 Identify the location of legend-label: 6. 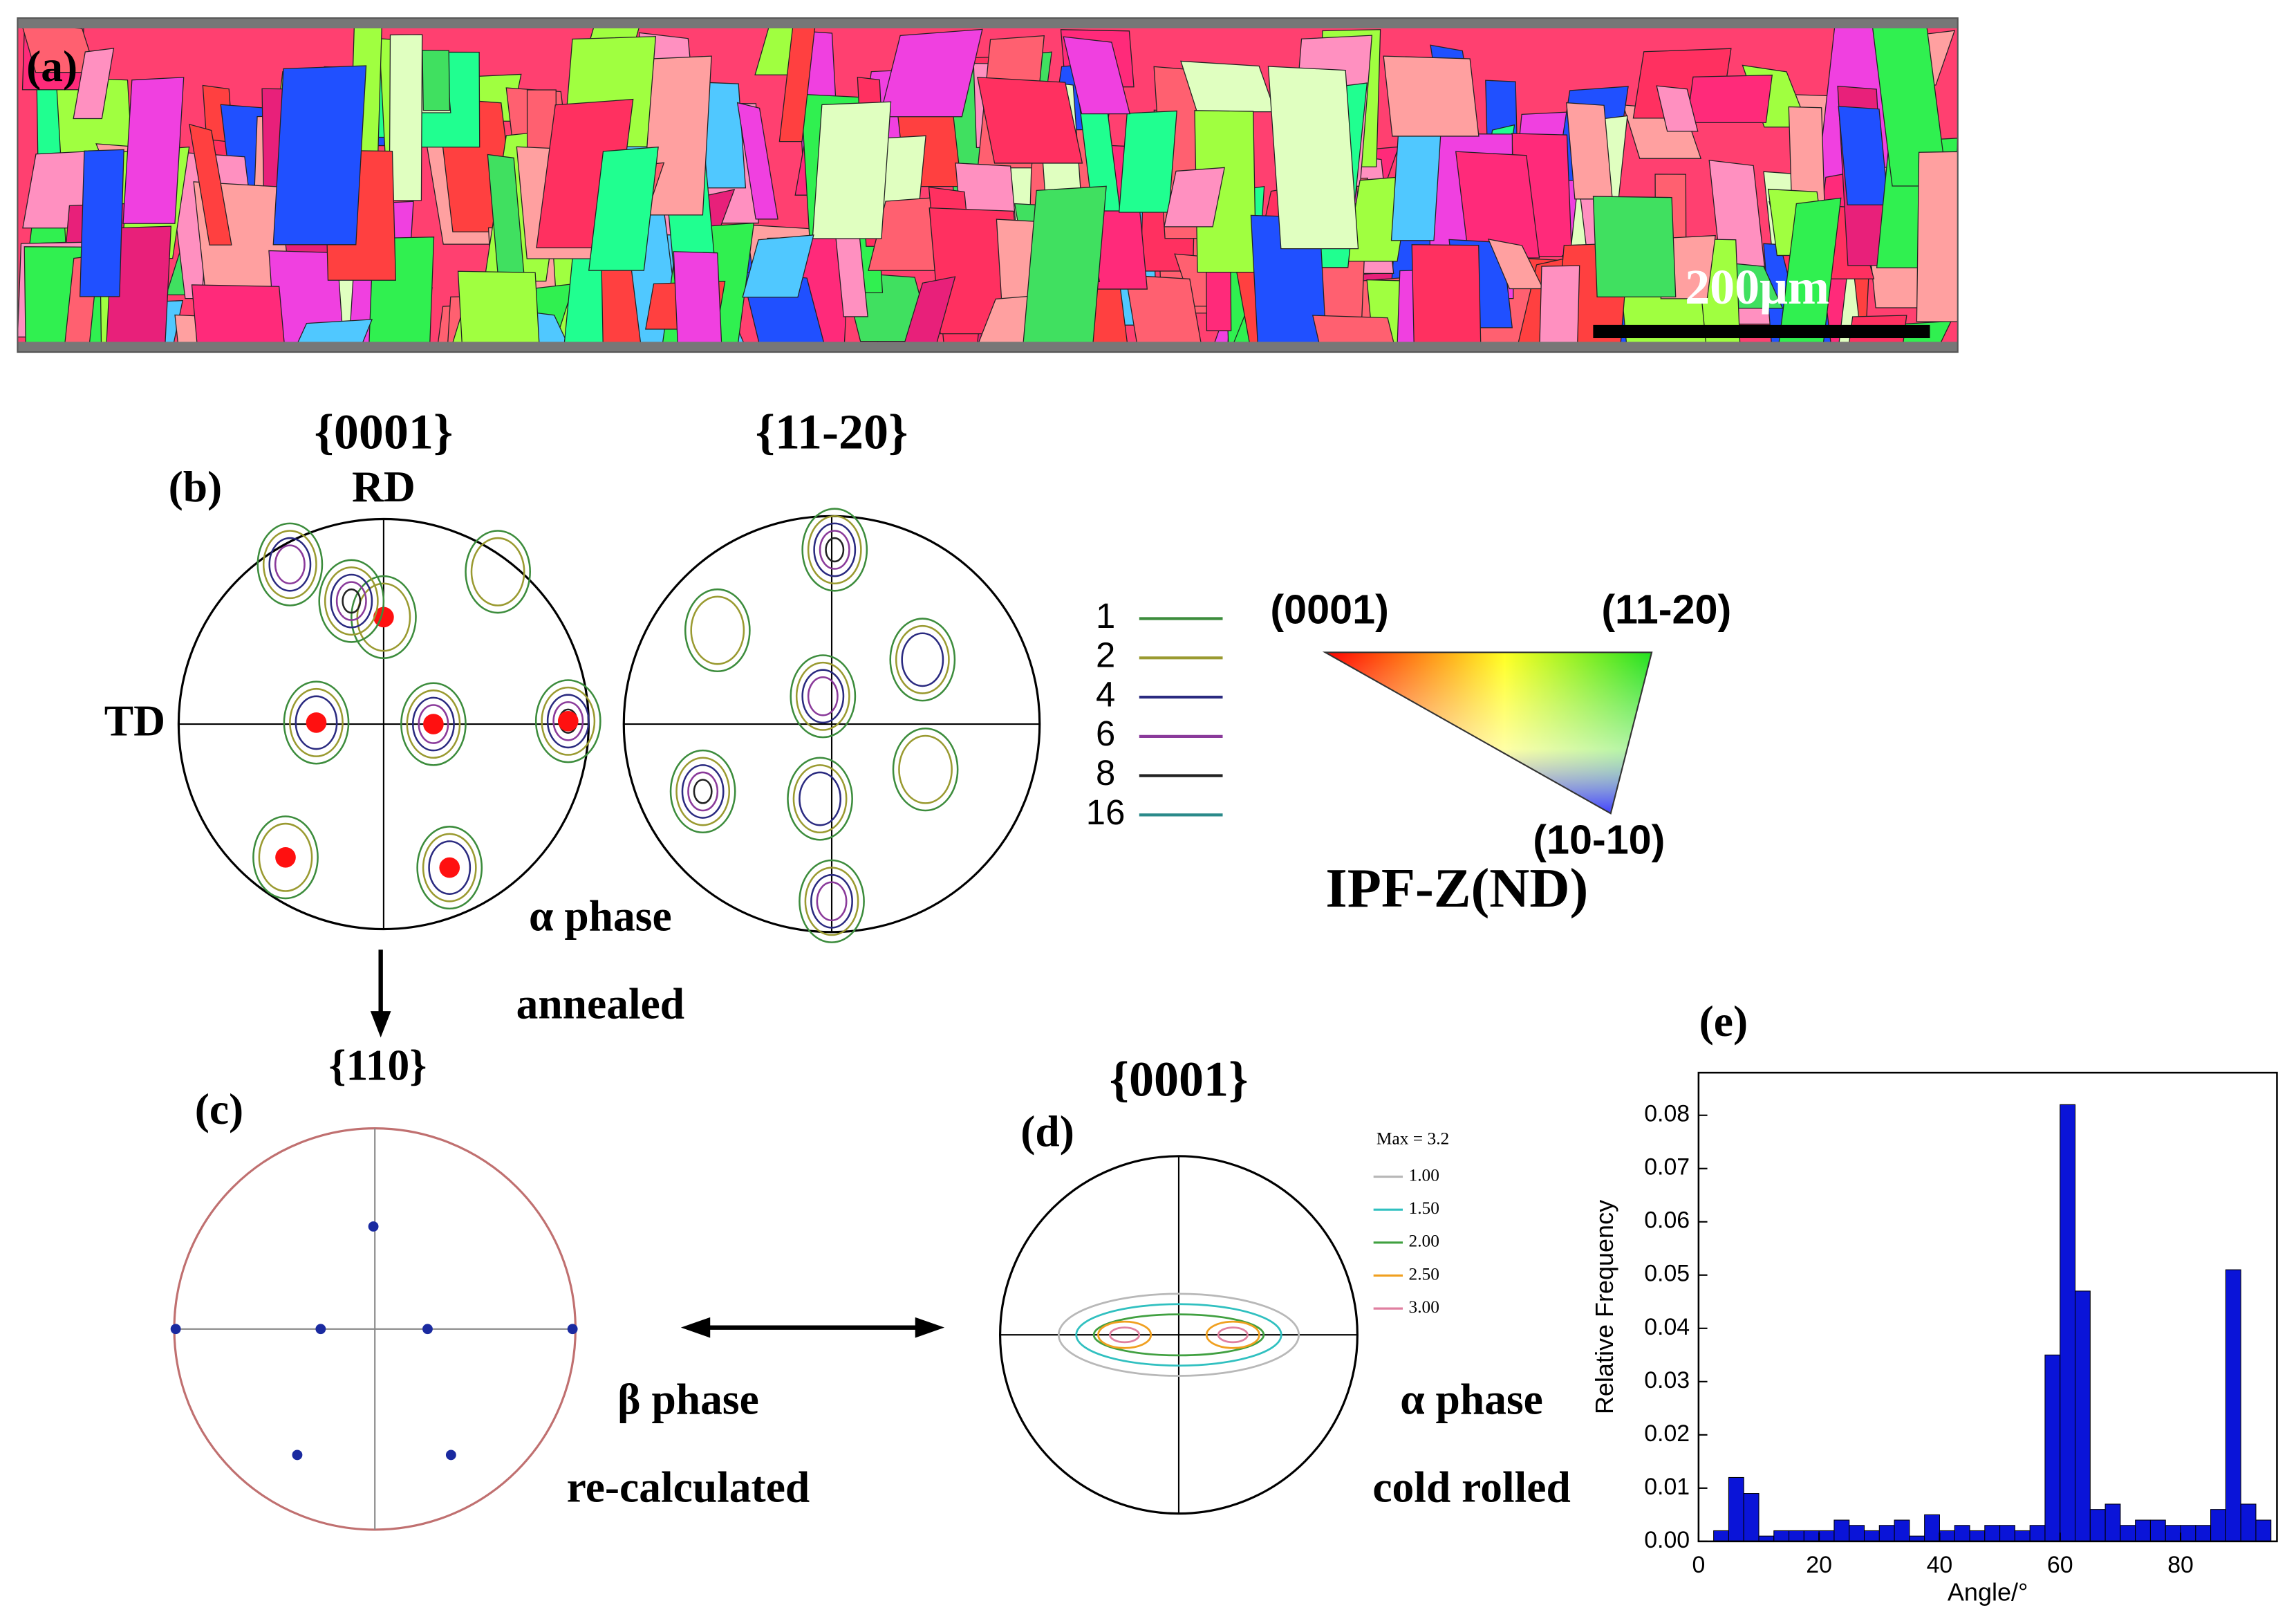
(1105, 733).